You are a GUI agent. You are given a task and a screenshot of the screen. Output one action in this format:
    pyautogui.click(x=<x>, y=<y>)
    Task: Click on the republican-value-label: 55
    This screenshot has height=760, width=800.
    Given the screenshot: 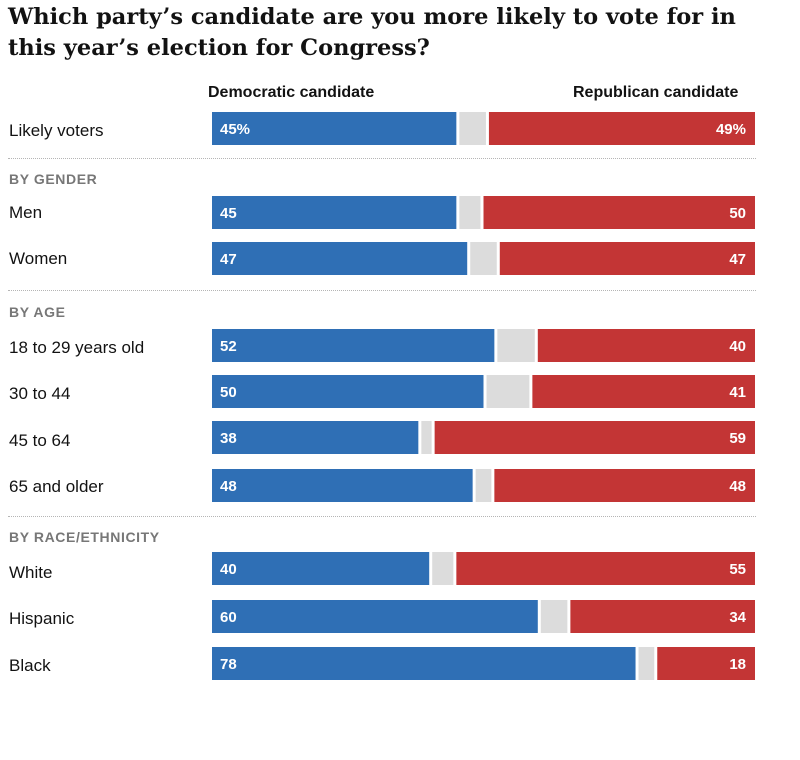 What is the action you would take?
    pyautogui.click(x=737, y=569)
    